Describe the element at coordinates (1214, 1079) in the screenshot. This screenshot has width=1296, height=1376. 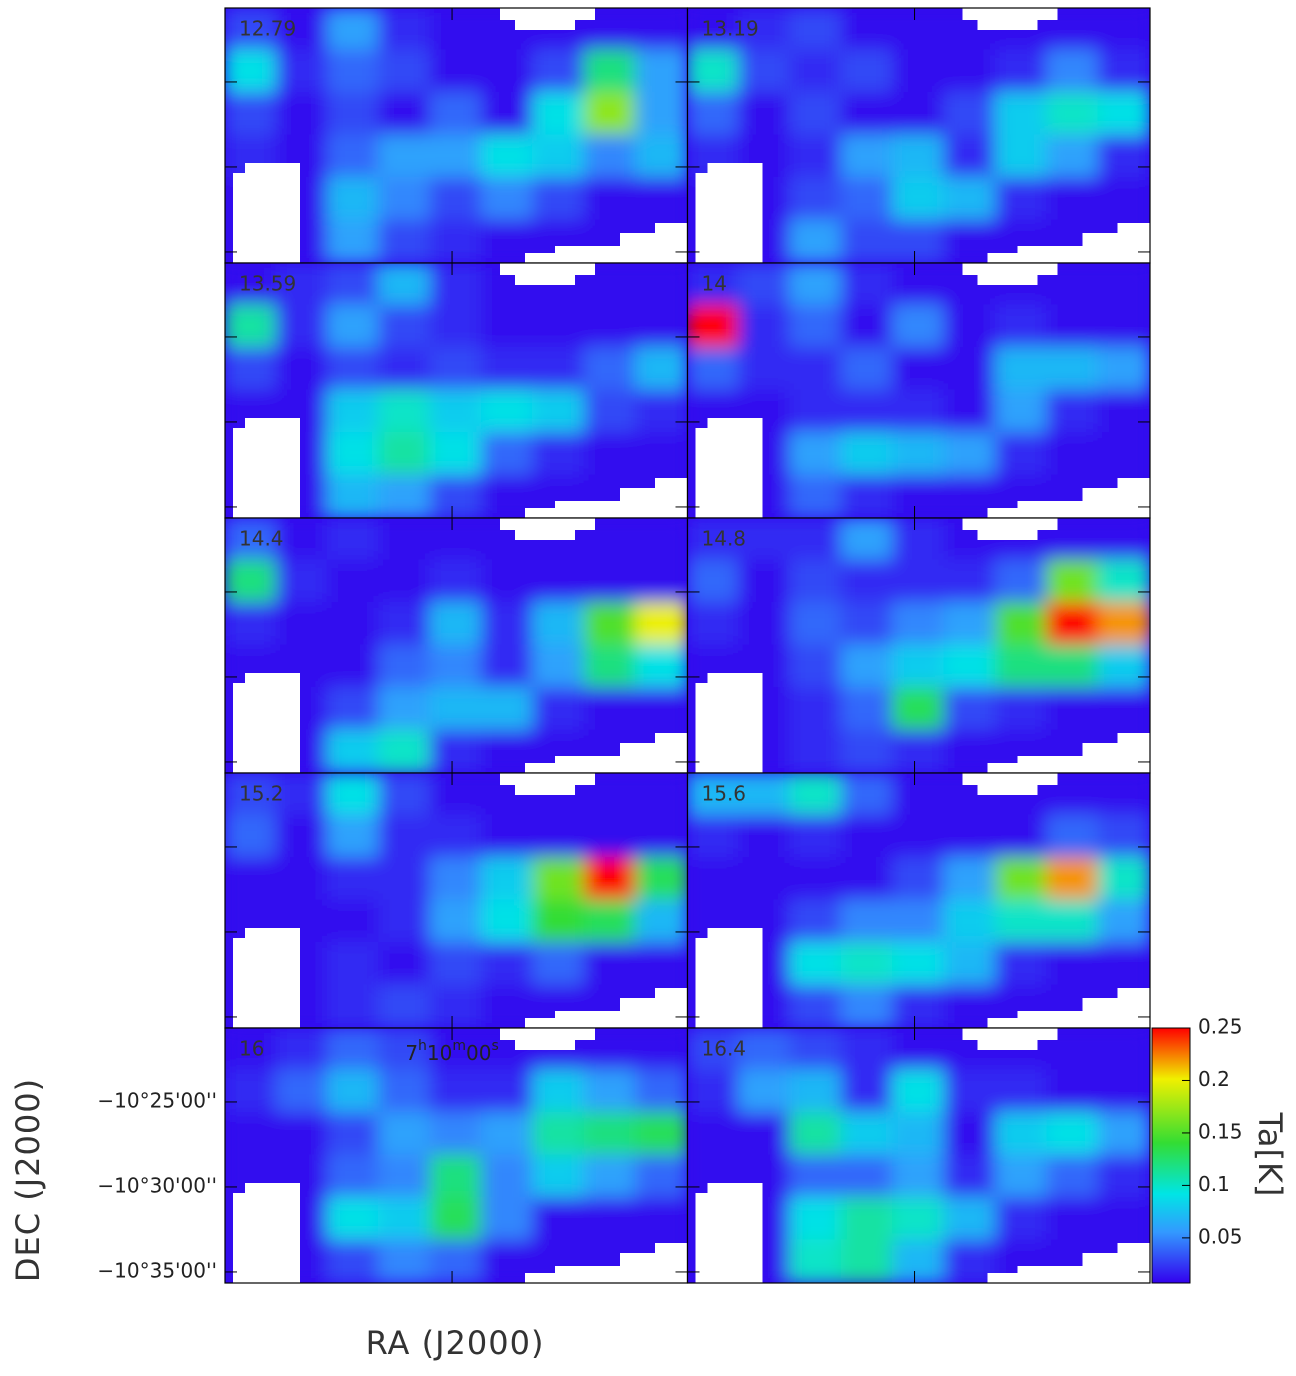
I see `colorbar-tick-label: 0.2` at that location.